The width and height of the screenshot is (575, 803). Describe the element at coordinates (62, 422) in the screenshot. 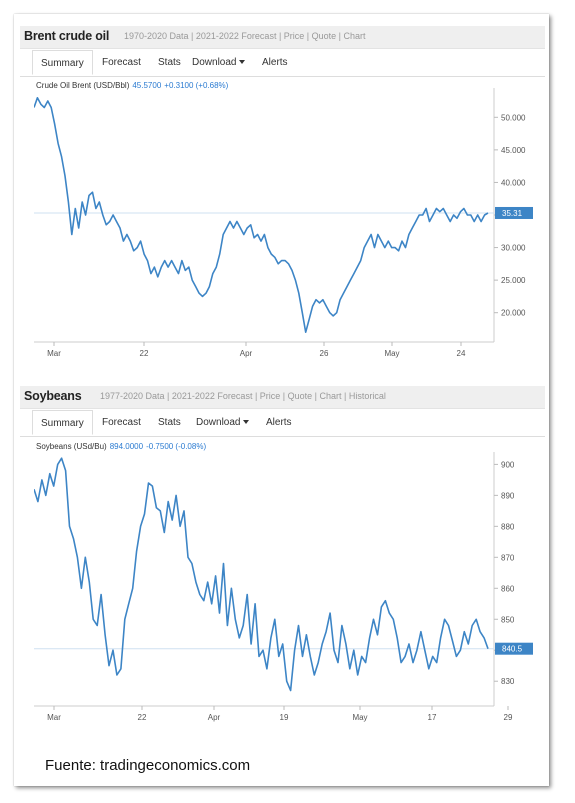

I see `soy-tab-summary: Summary` at that location.